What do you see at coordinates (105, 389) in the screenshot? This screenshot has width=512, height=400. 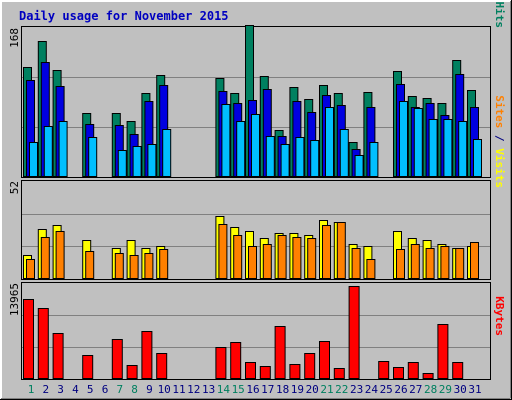 I see `x-tick-day-6: 6` at bounding box center [105, 389].